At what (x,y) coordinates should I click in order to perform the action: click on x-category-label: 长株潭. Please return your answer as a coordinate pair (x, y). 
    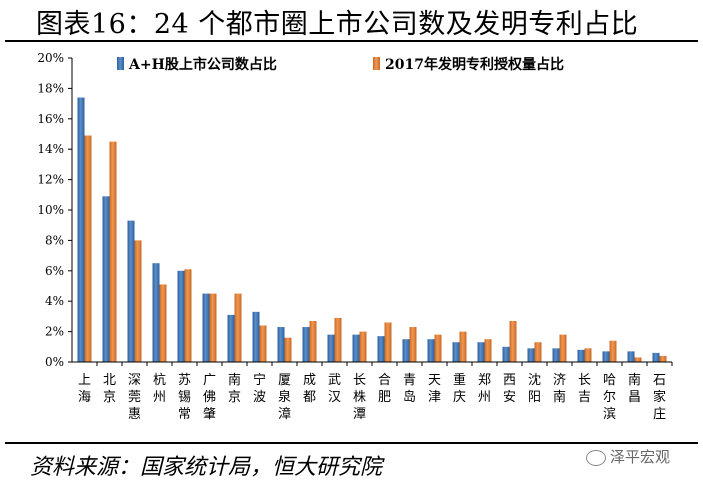
    Looking at the image, I should click on (359, 397).